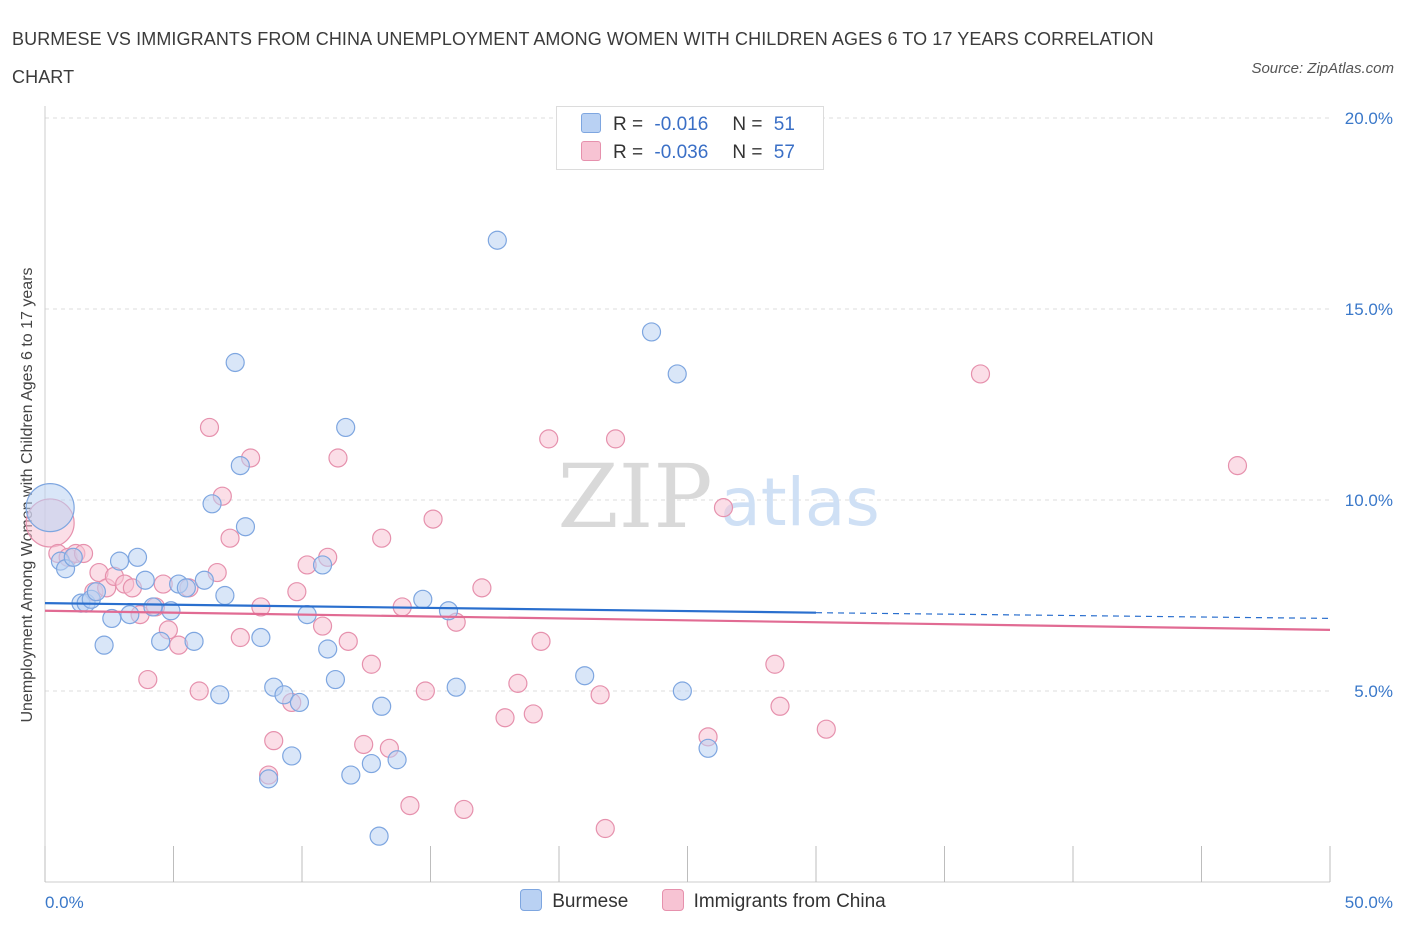  I want to click on chart-source: Source: ZipAtlas.com, so click(1322, 68).